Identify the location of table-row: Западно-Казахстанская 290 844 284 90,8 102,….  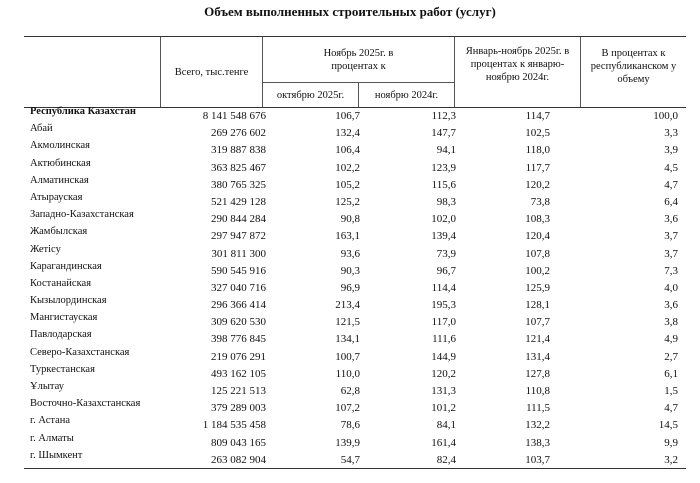
(355, 218).